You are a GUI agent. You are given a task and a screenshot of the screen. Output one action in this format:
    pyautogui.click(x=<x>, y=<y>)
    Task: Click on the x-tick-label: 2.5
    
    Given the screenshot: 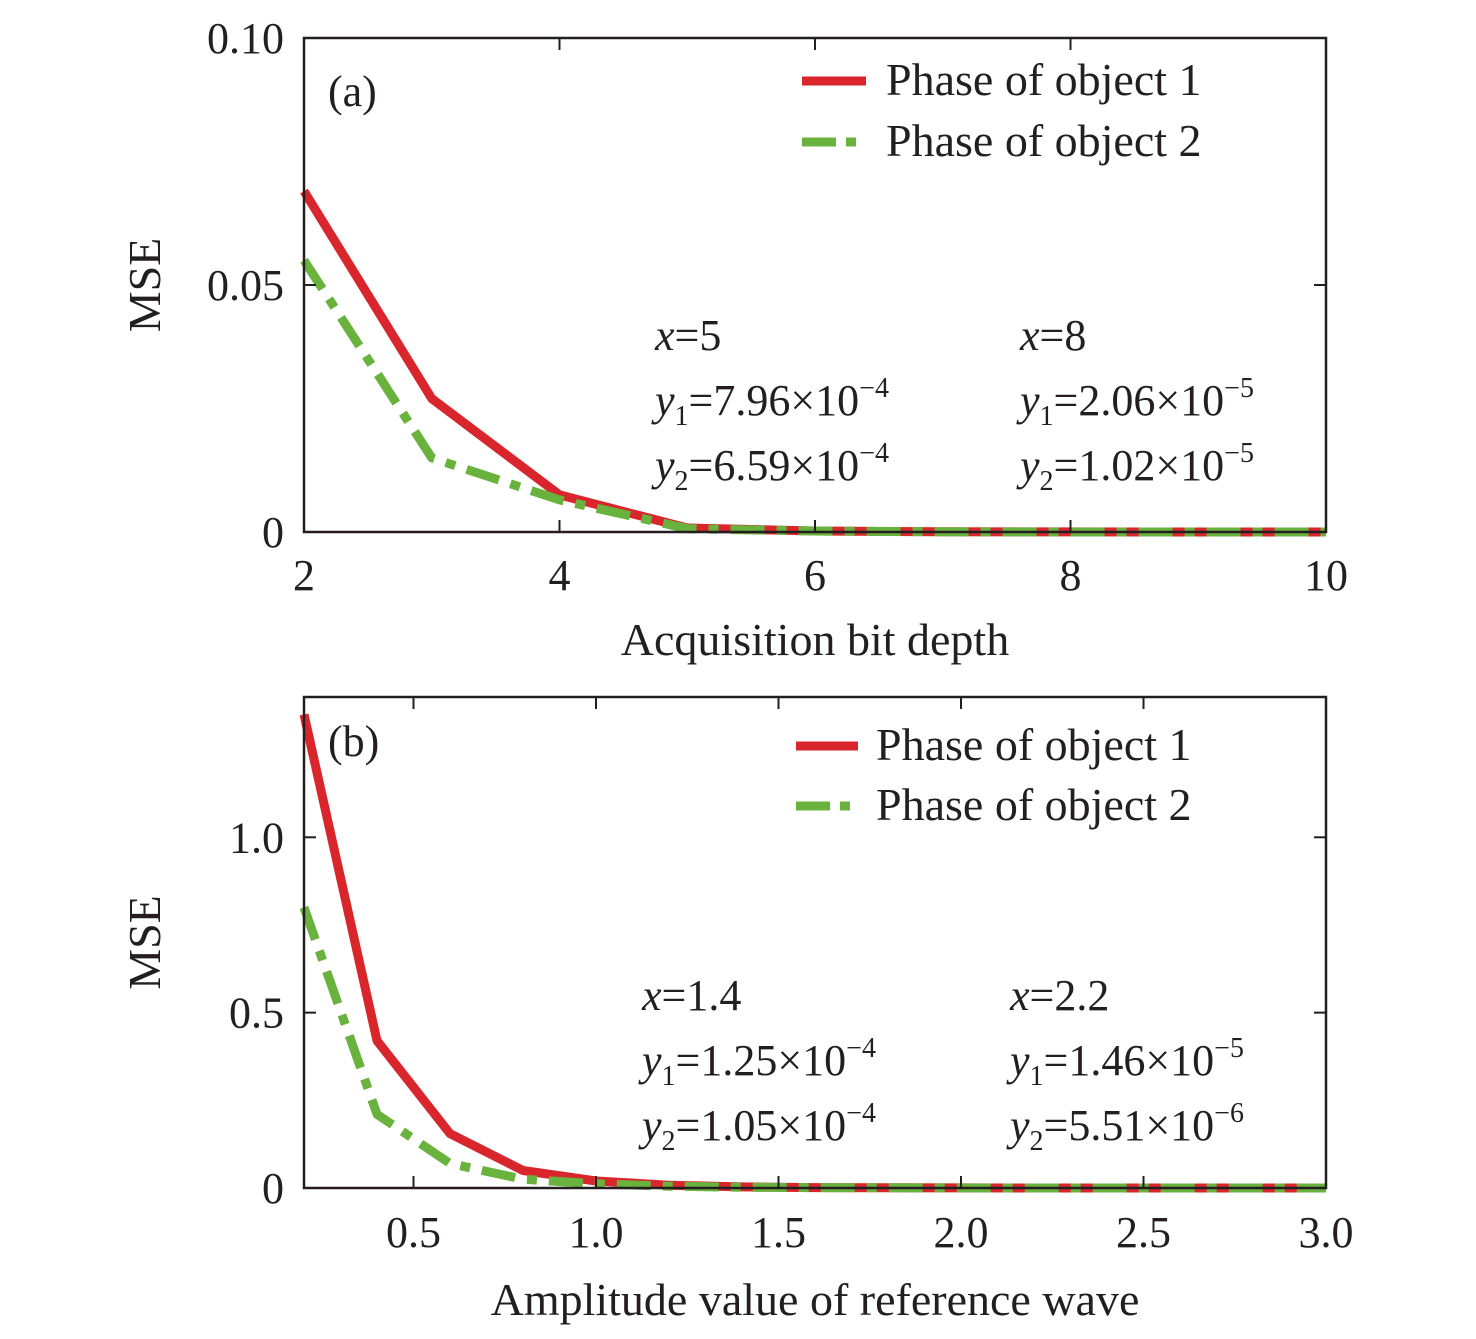 What is the action you would take?
    pyautogui.click(x=1143, y=1232)
    